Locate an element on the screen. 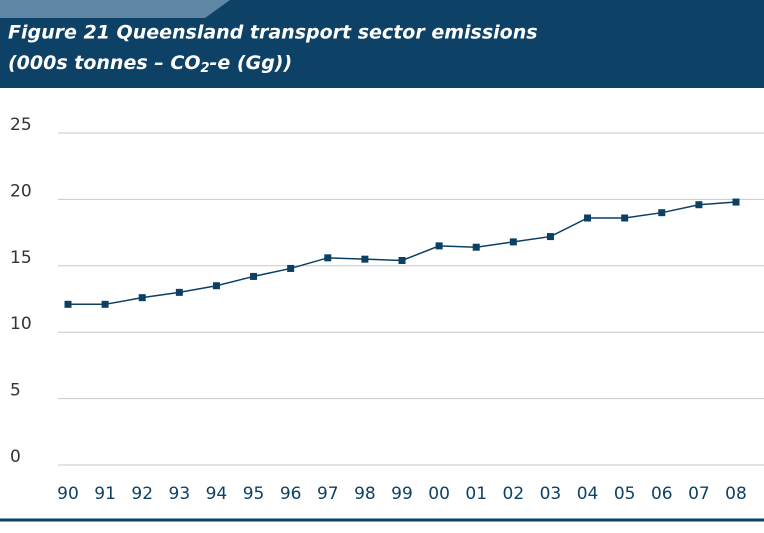 This screenshot has width=764, height=533. y-tick-label: 20 is located at coordinates (21, 191).